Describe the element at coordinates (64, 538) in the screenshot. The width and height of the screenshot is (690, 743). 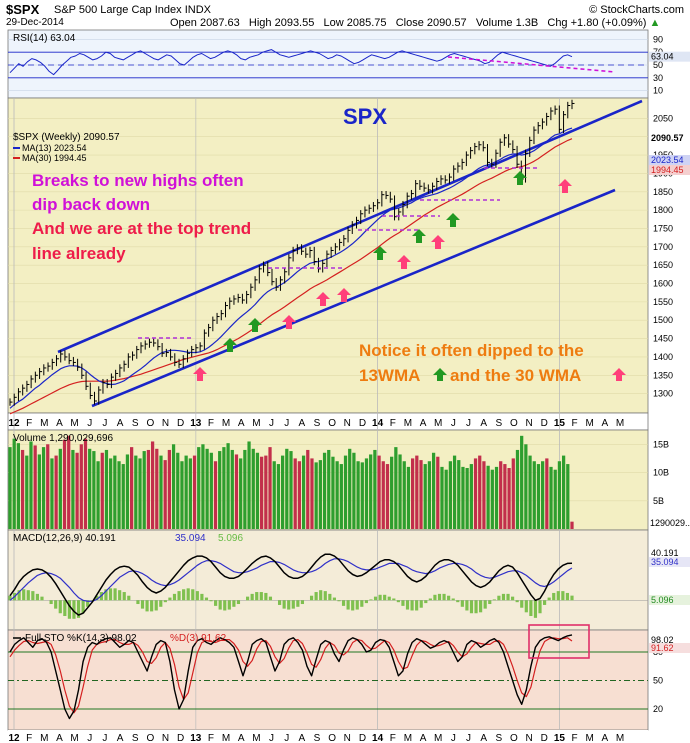
I see `macd-legend: MACD(12,26,9) 40.191` at that location.